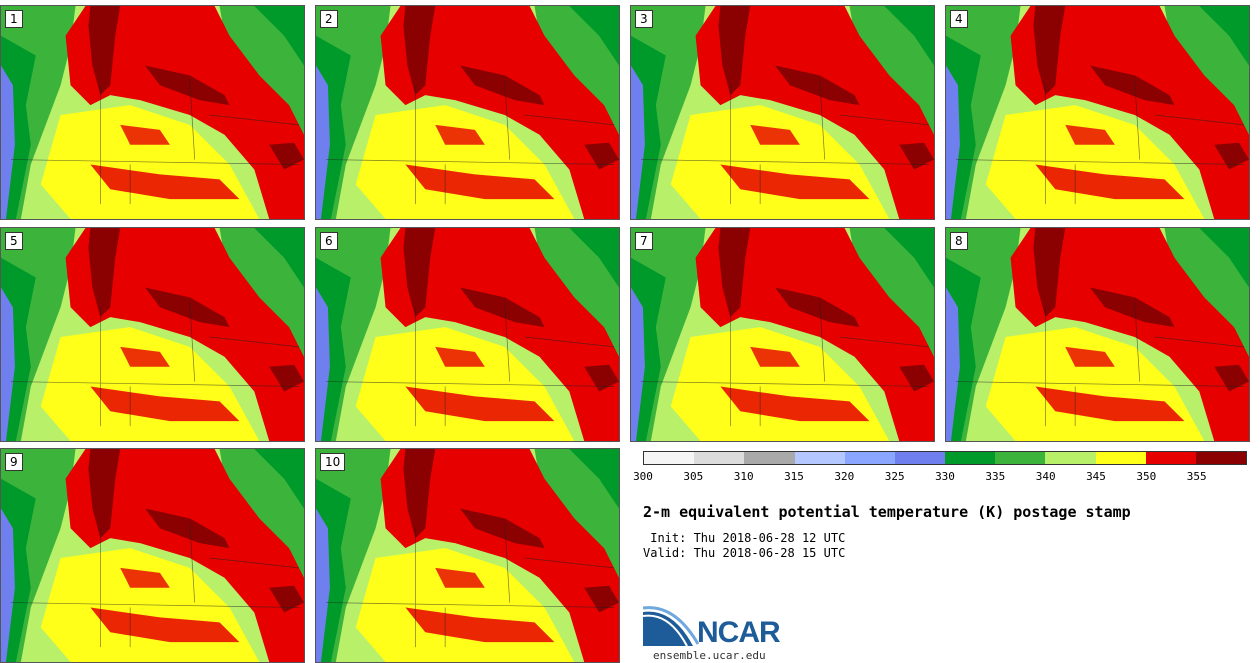 Image resolution: width=1260 pixels, height=663 pixels. I want to click on colorbar-tick-label: 355, so click(1196, 476).